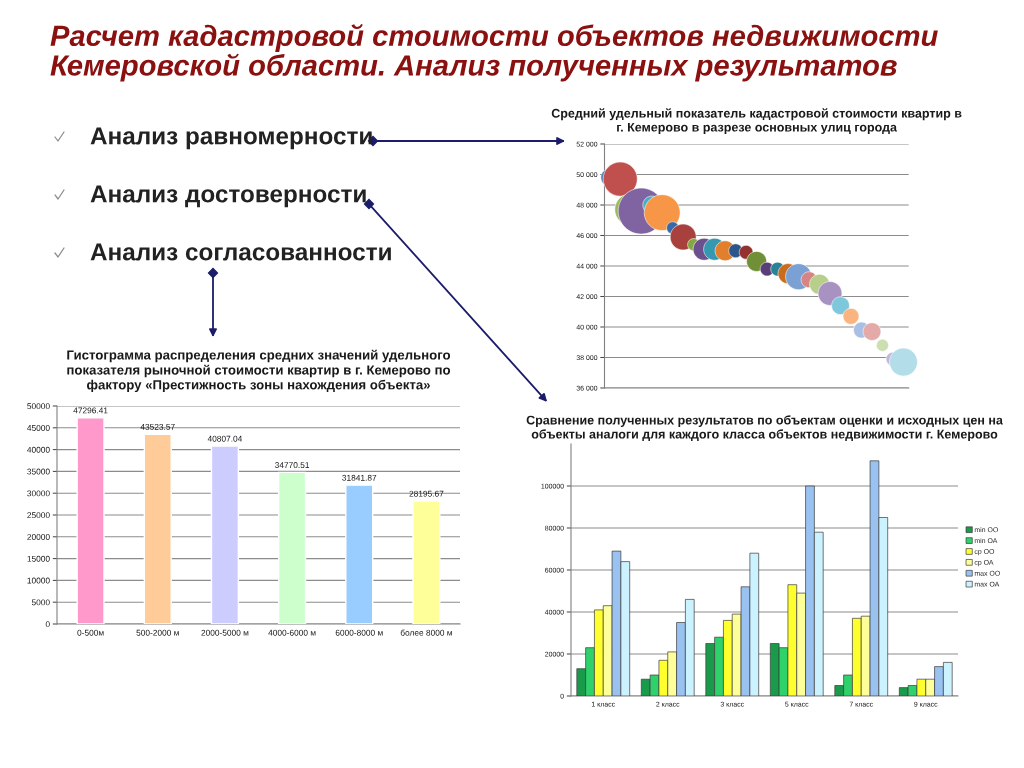 This screenshot has height=768, width=1024. I want to click on data-label: 28195.67, so click(426, 493).